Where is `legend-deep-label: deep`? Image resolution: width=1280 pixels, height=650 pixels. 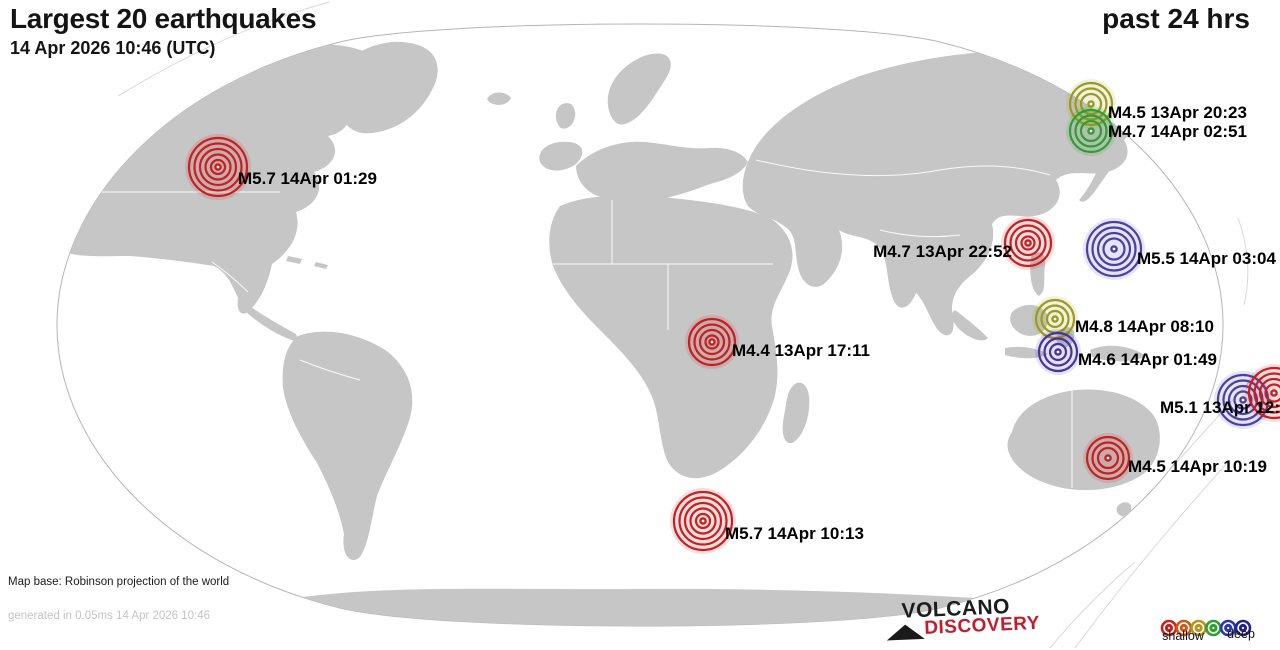
legend-deep-label: deep is located at coordinates (1241, 634).